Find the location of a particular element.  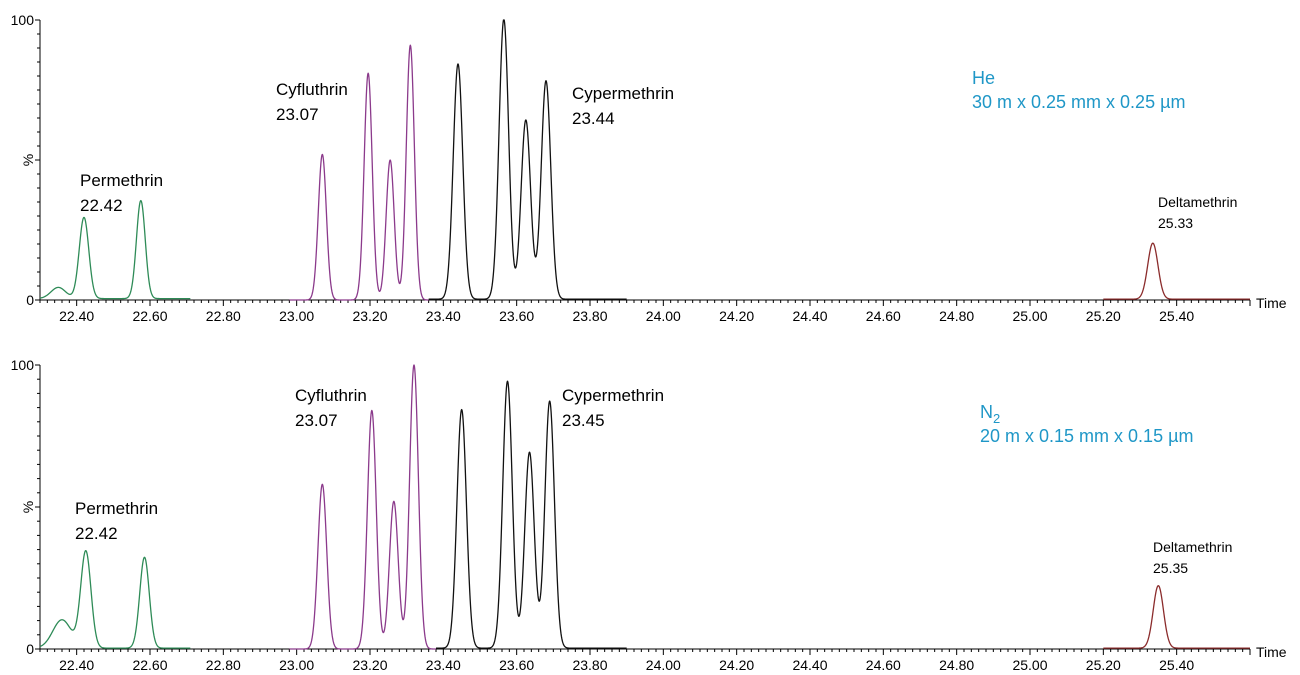

carrier-gas-label: N2 is located at coordinates (990, 414).